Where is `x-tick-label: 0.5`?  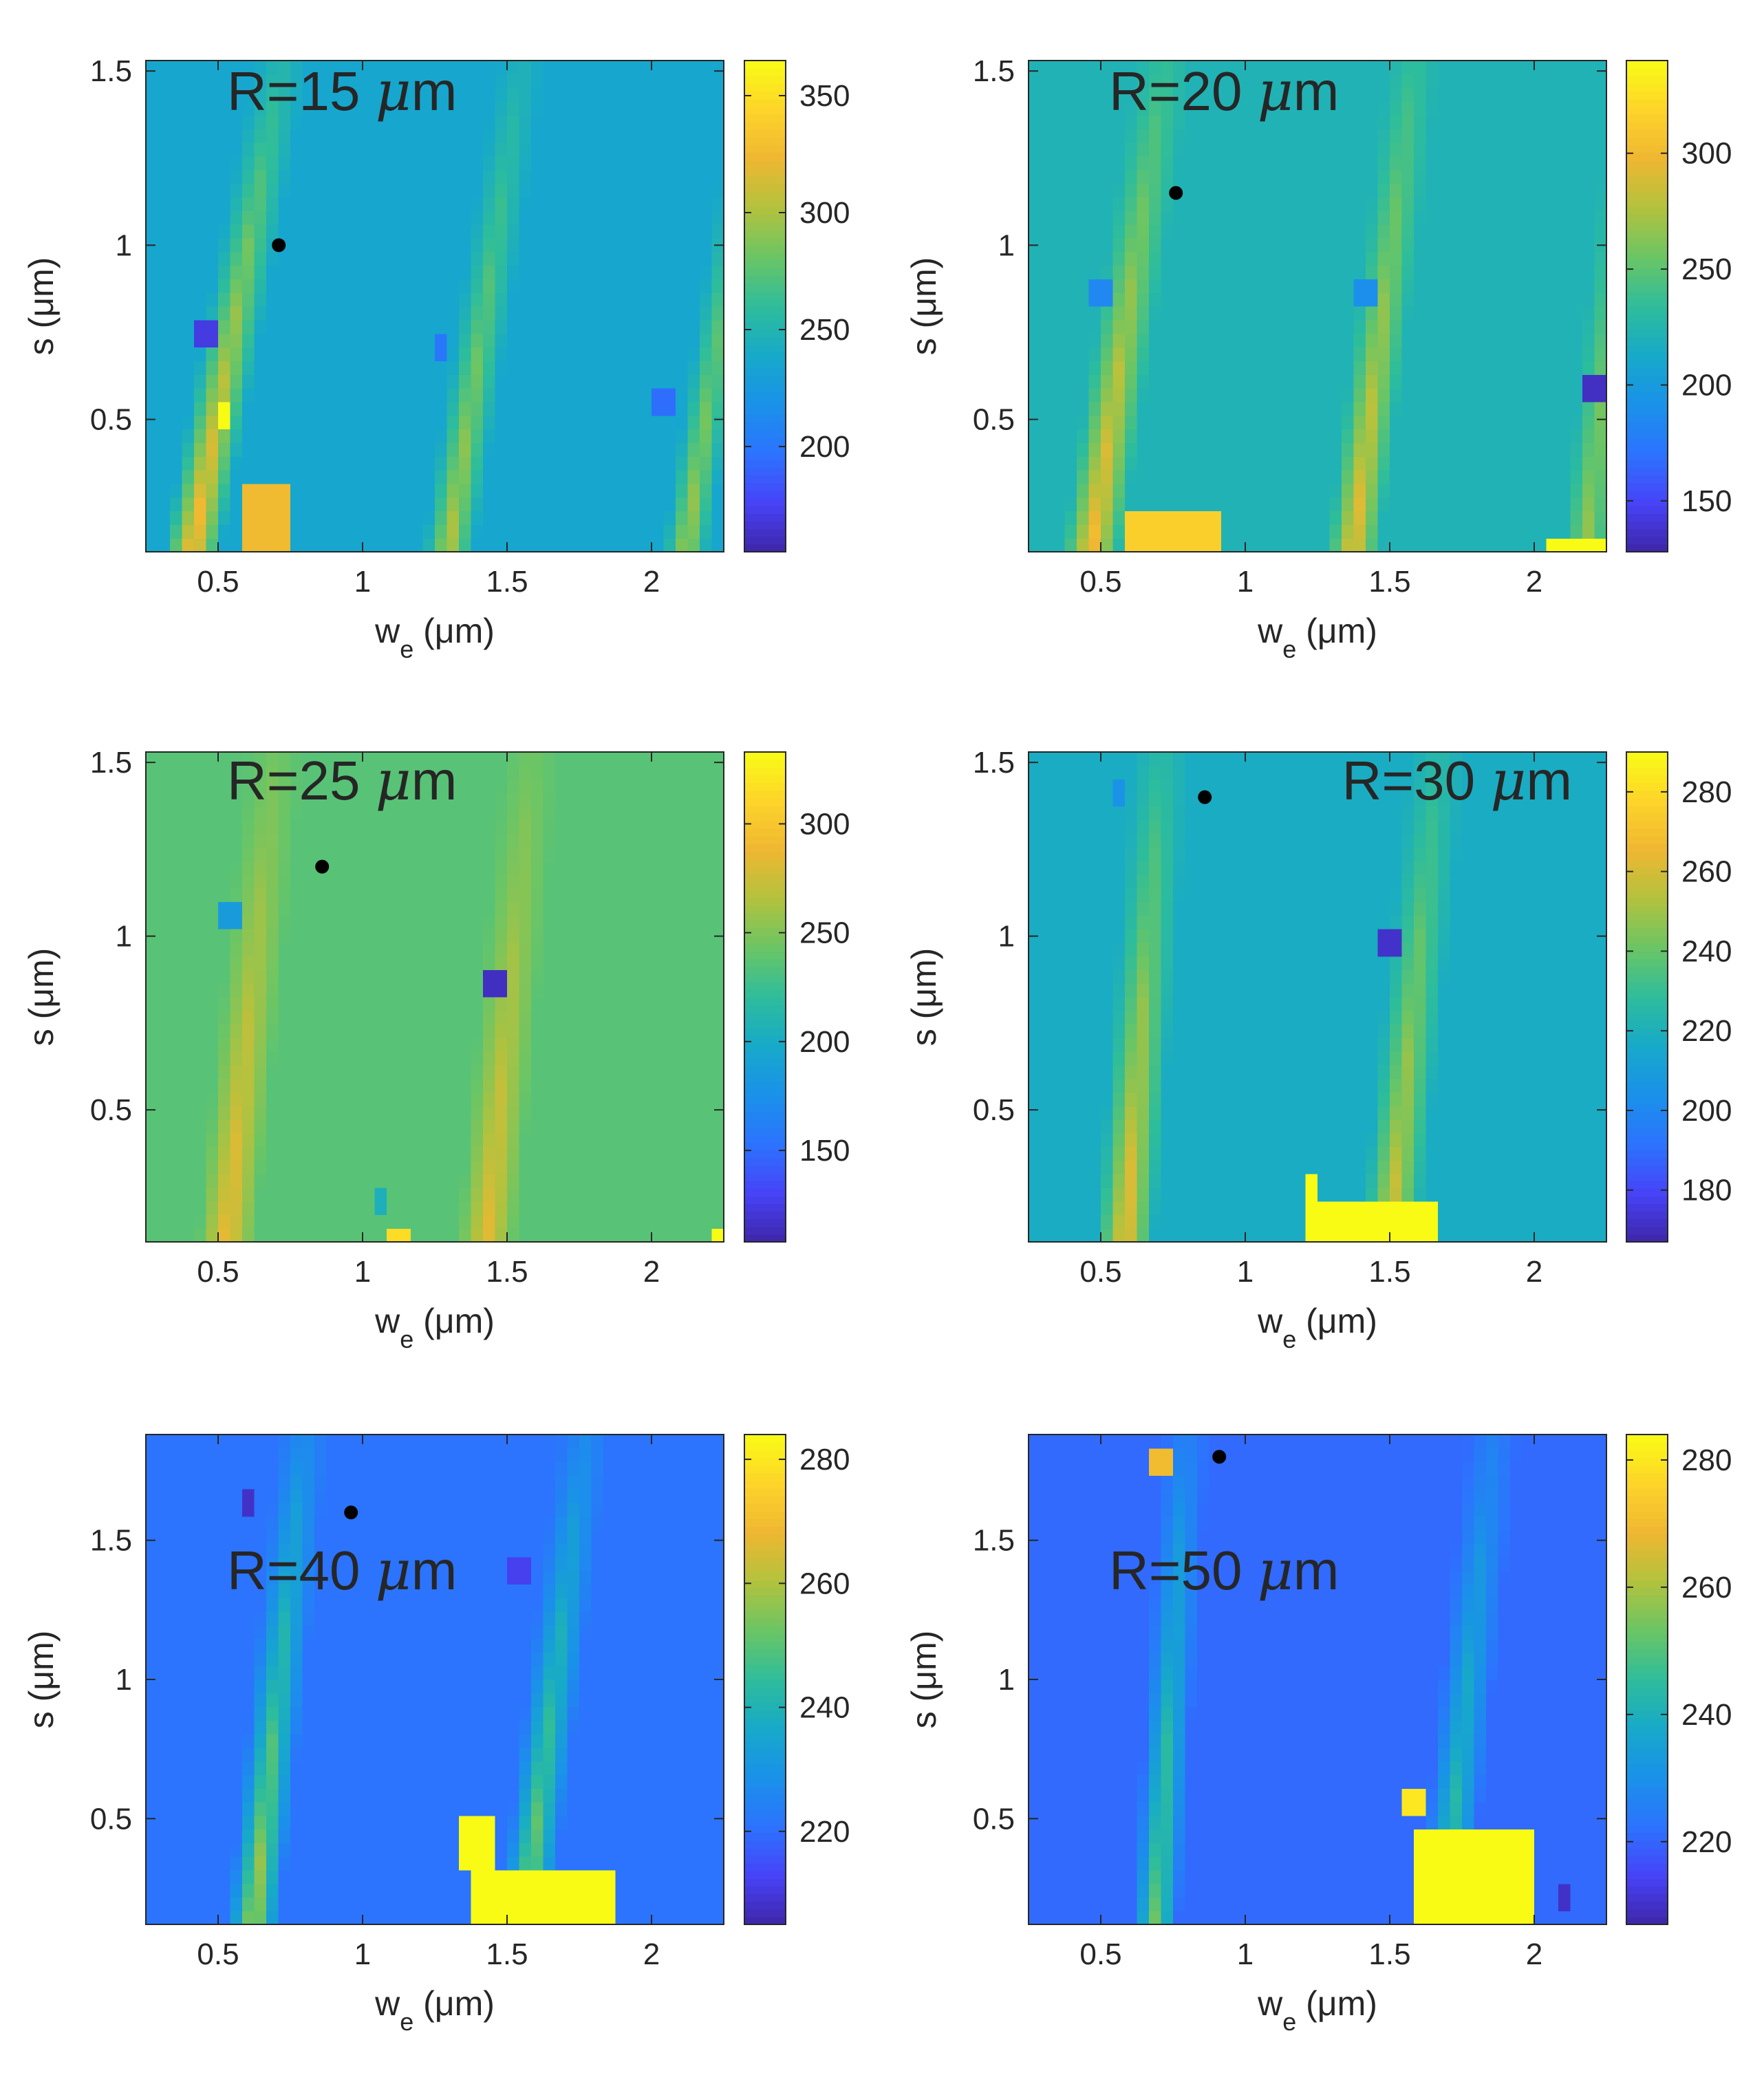
x-tick-label: 0.5 is located at coordinates (218, 582).